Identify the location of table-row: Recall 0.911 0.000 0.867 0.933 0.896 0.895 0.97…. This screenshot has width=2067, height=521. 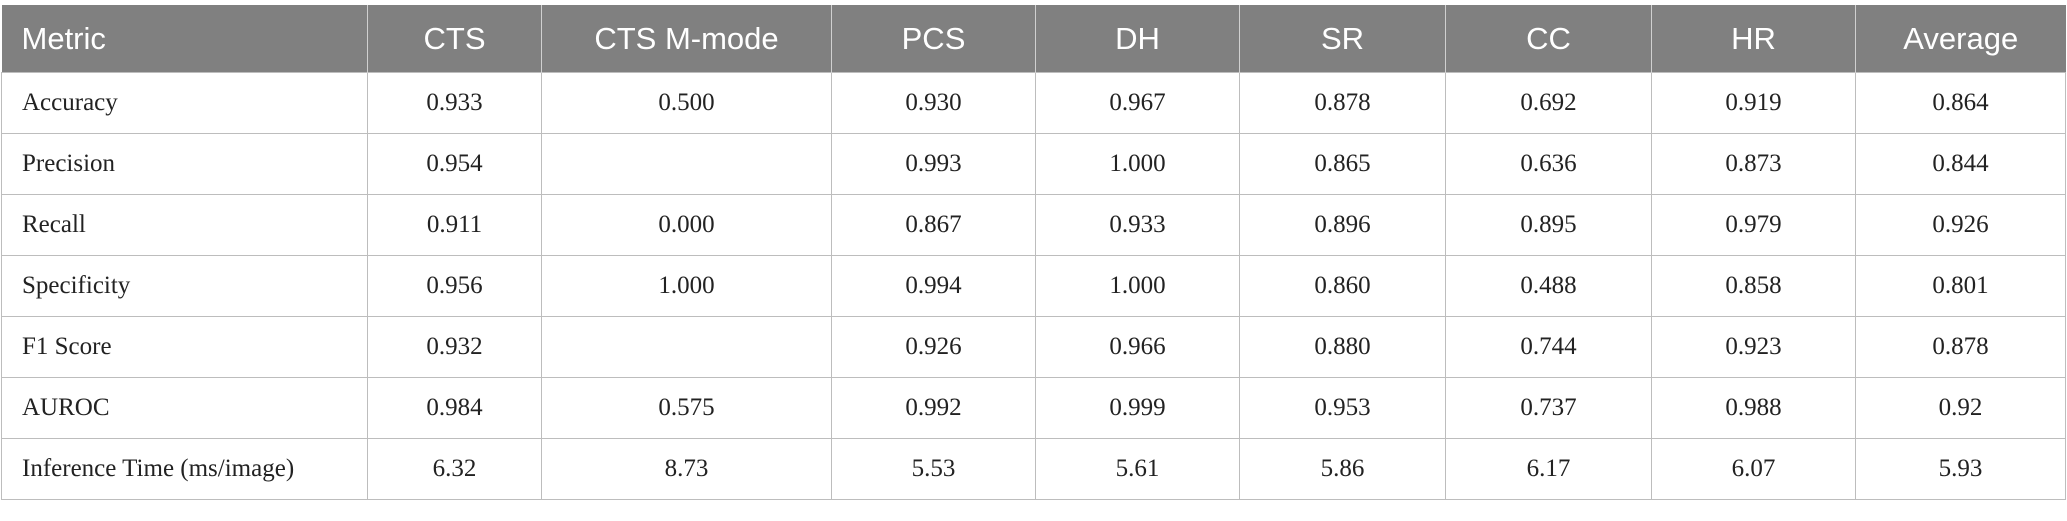
(1033, 225).